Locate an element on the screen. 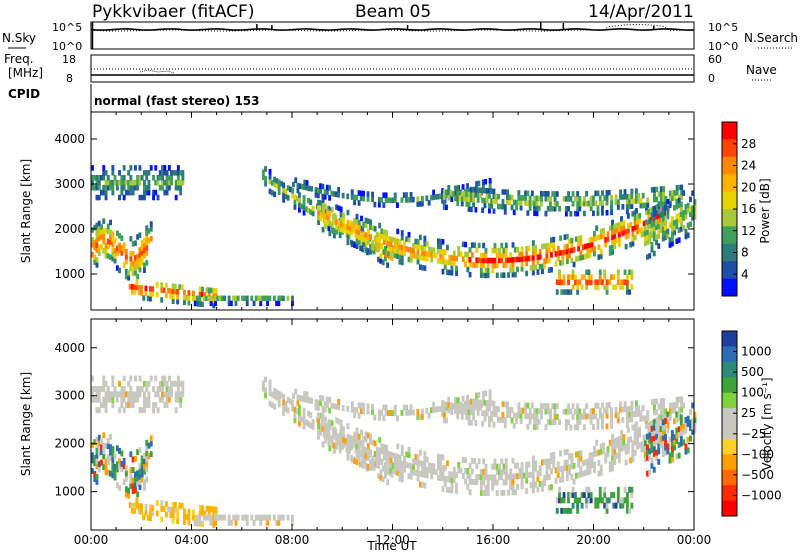 The image size is (800, 554). y-tick-label: 3000 is located at coordinates (69, 396).